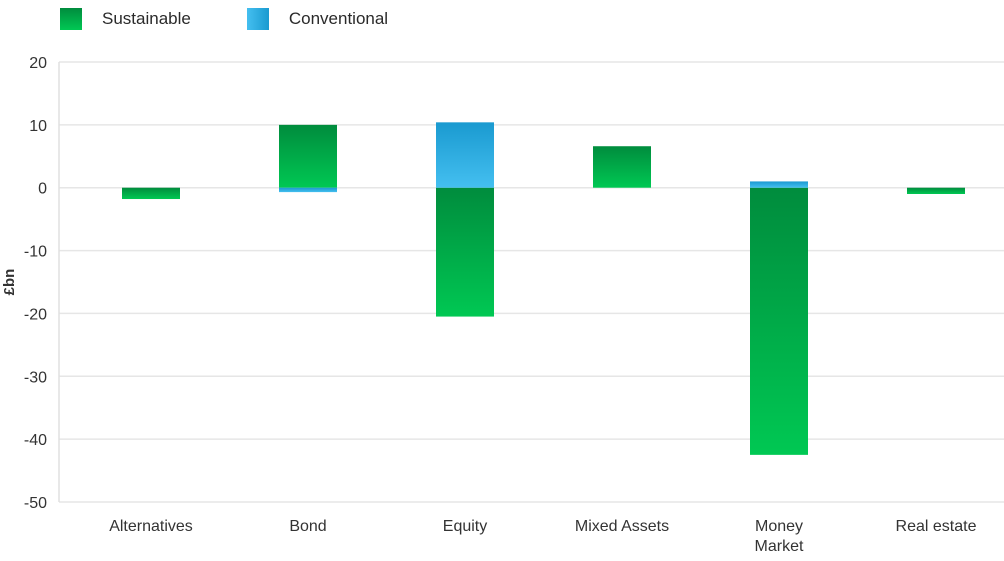 Image resolution: width=1004 pixels, height=561 pixels. Describe the element at coordinates (257, 19) in the screenshot. I see `legend-swatch-conventional` at that location.